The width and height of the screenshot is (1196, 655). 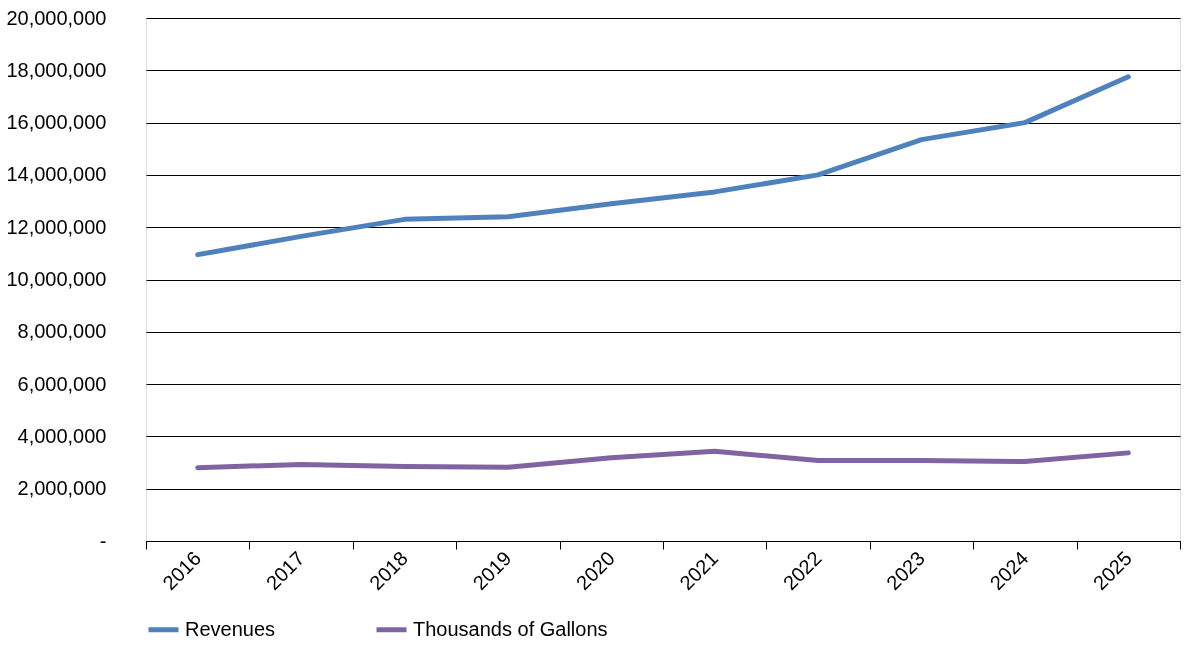 What do you see at coordinates (230, 628) in the screenshot?
I see `legend-label: Revenues` at bounding box center [230, 628].